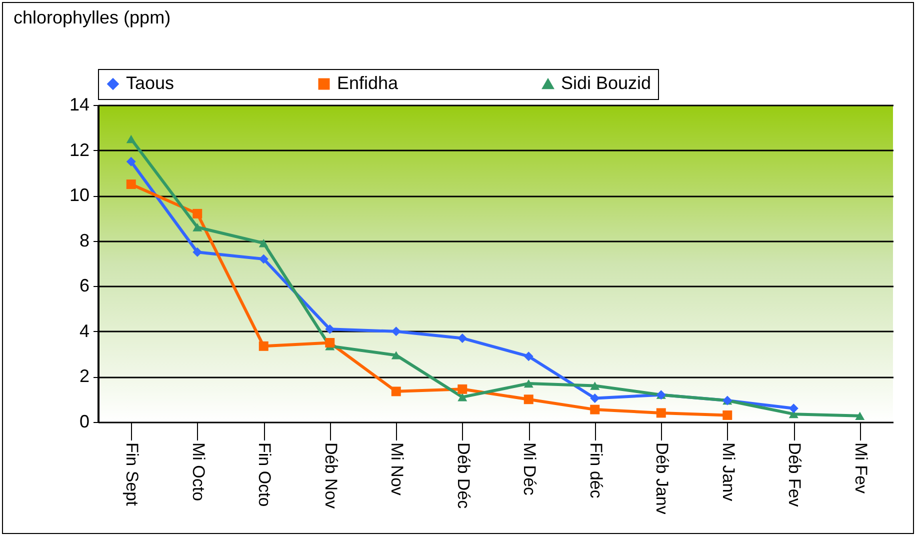 The image size is (920, 539). What do you see at coordinates (198, 472) in the screenshot?
I see `x-tick-label: Mi Octo` at bounding box center [198, 472].